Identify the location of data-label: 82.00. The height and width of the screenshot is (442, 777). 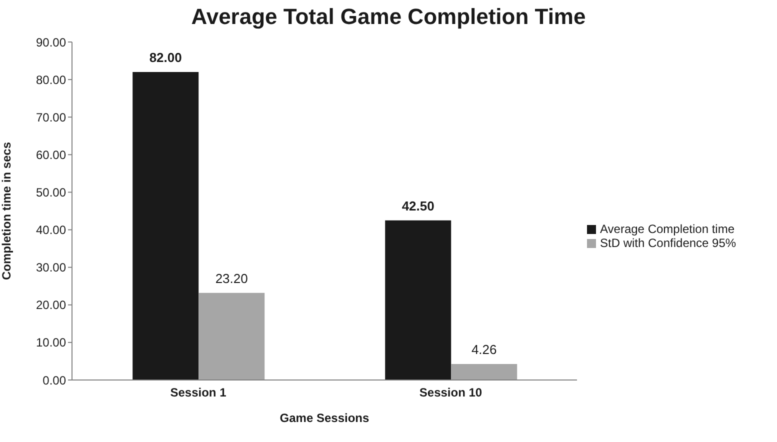
(165, 58).